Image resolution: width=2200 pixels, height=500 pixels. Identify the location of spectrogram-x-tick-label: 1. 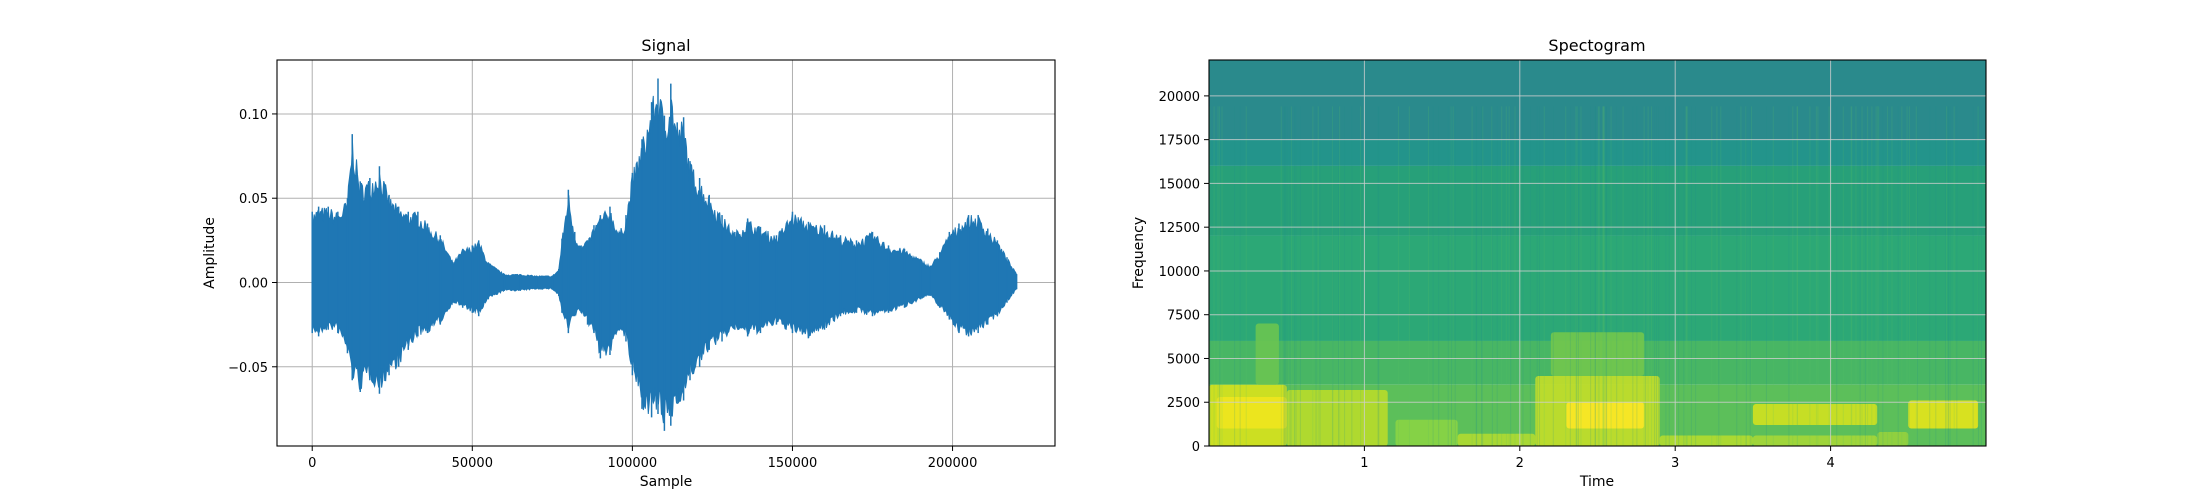
(1364, 463).